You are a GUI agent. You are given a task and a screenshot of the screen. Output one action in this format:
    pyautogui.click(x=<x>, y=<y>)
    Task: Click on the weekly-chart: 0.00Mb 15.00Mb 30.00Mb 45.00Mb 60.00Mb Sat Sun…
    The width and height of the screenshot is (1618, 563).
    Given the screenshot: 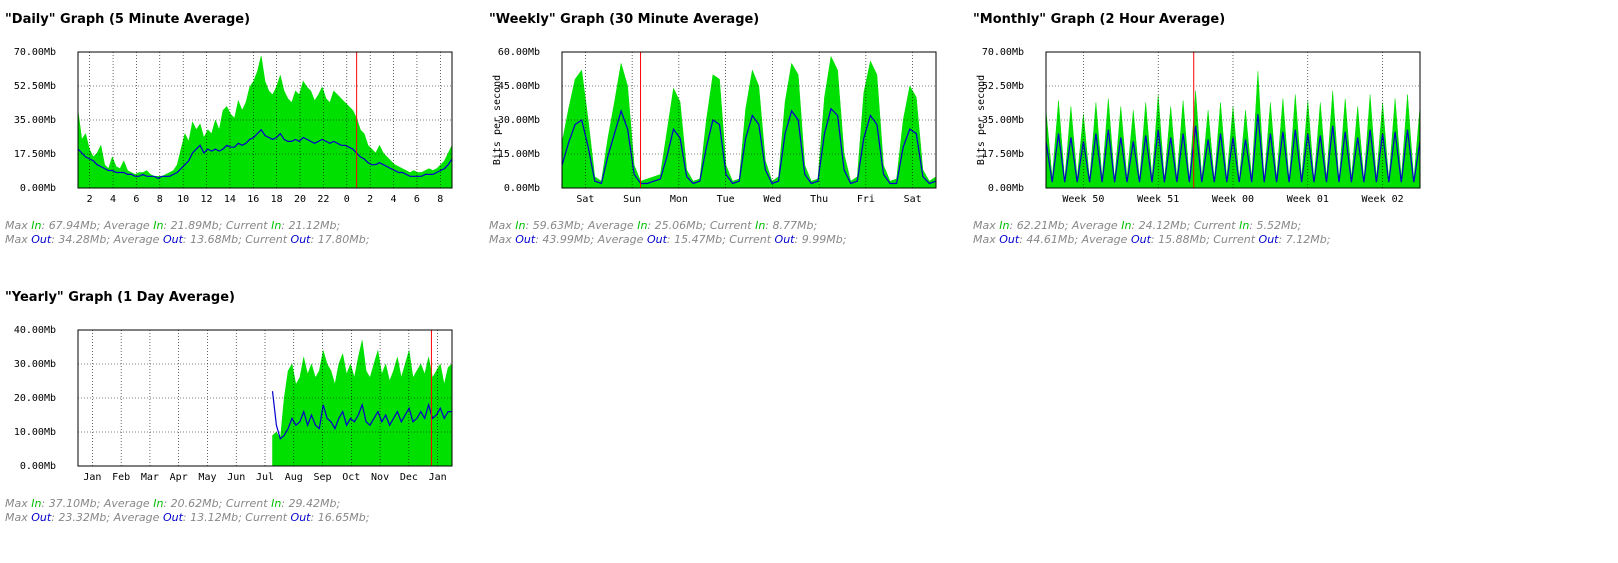 What is the action you would take?
    pyautogui.click(x=714, y=126)
    